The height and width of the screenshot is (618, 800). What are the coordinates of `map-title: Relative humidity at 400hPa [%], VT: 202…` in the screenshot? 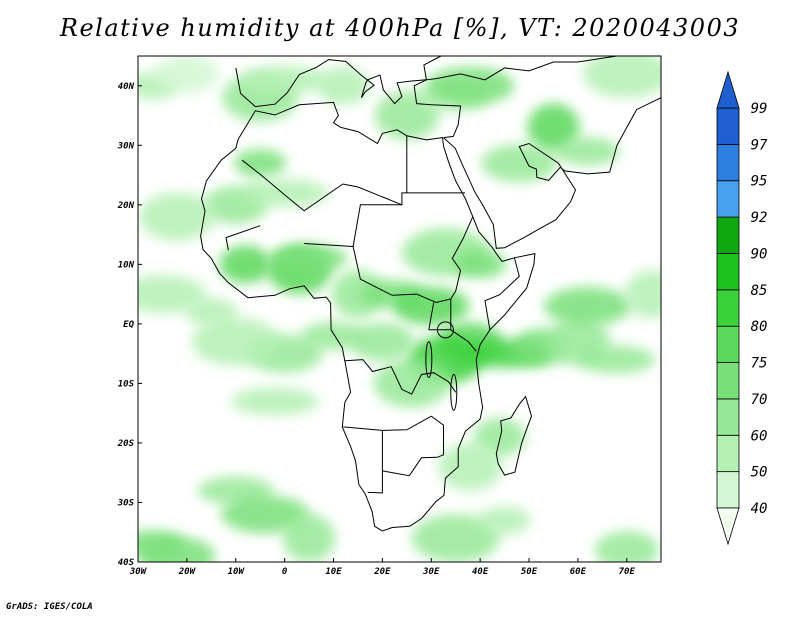 It's located at (400, 28).